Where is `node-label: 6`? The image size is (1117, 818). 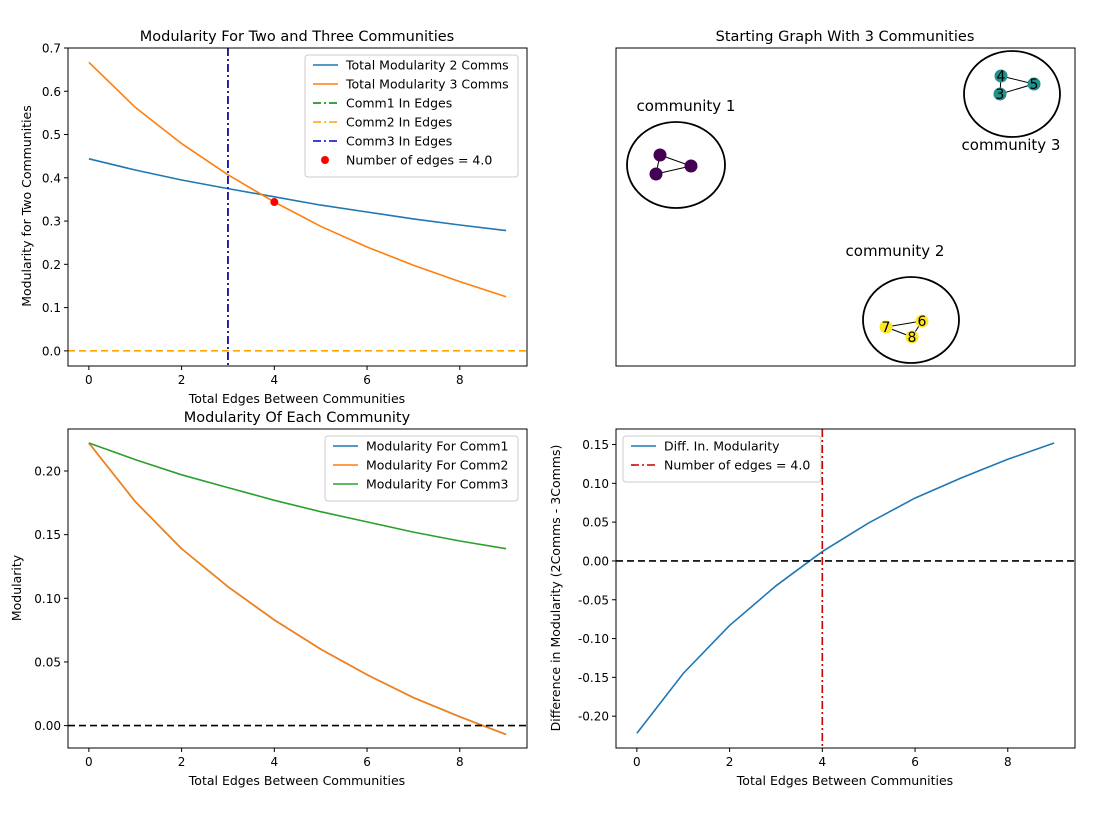
node-label: 6 is located at coordinates (922, 322).